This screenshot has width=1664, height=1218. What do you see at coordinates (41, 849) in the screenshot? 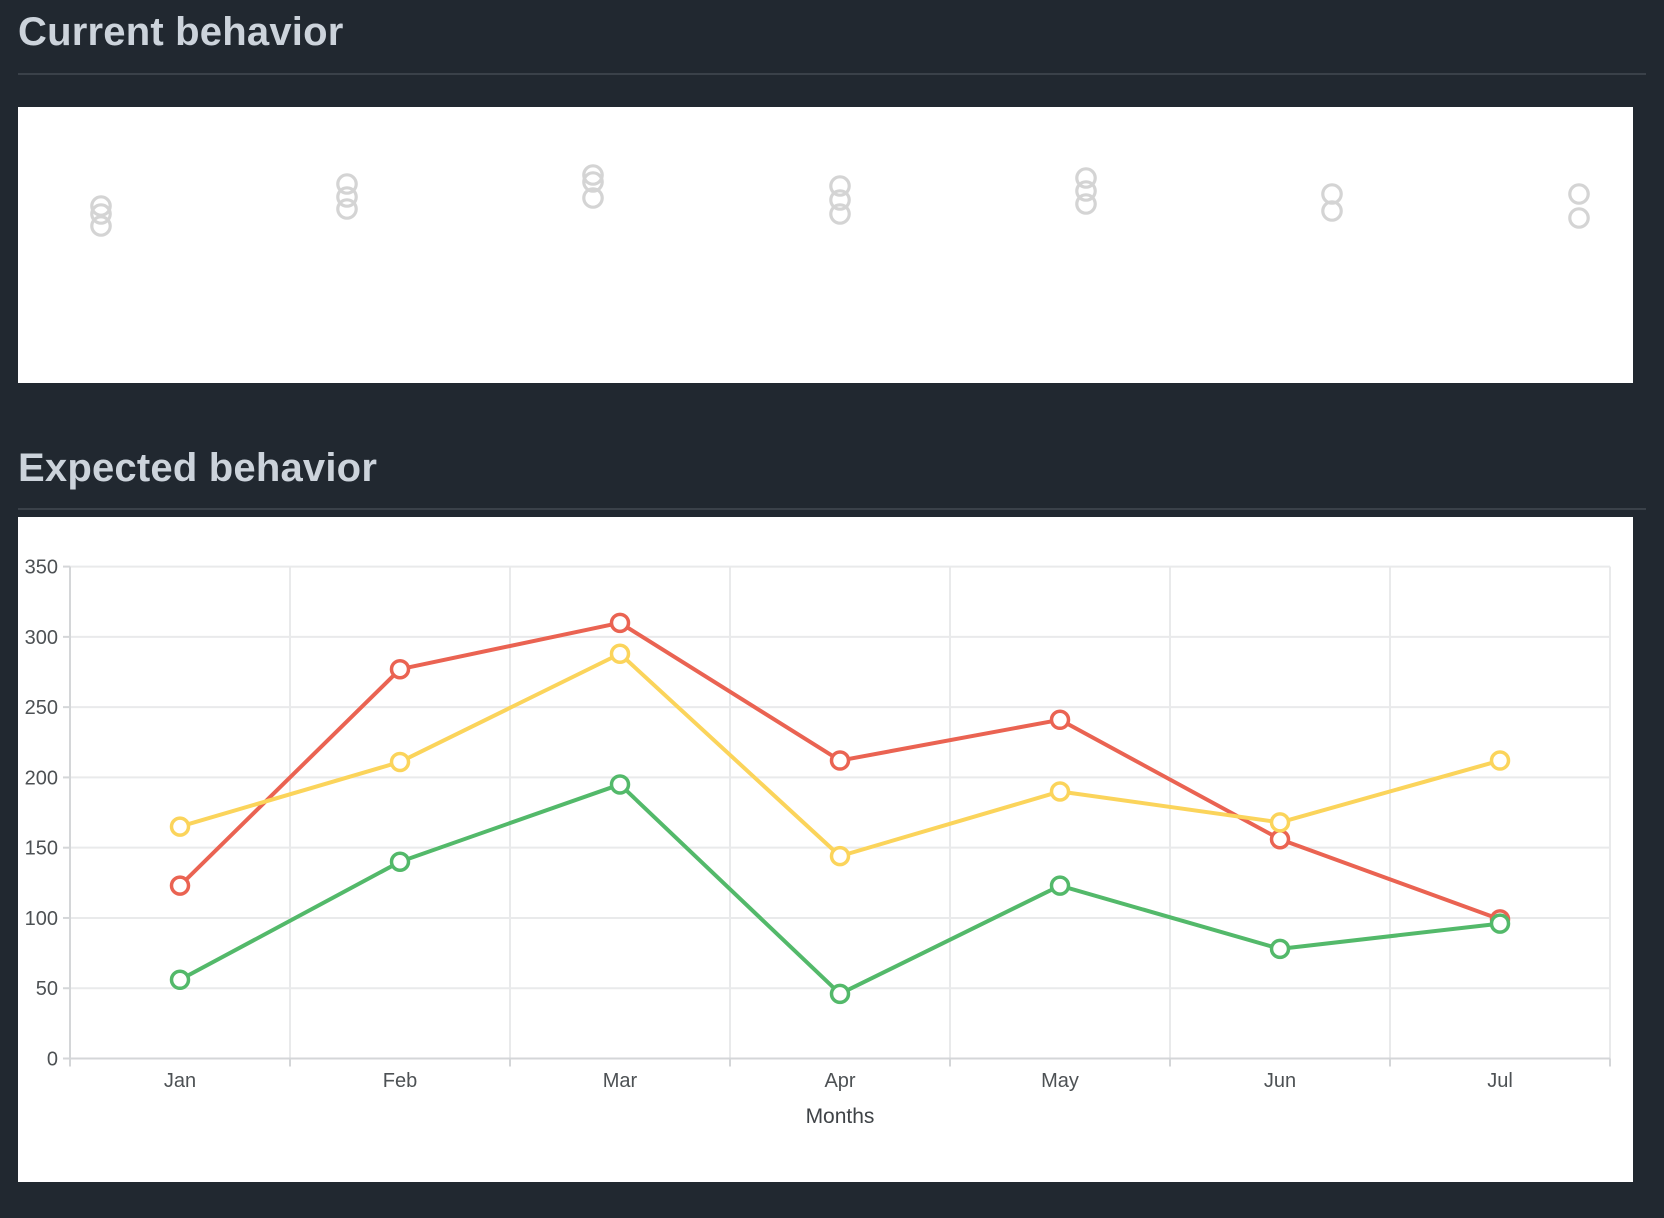
I see `y-tick-label: 150` at bounding box center [41, 849].